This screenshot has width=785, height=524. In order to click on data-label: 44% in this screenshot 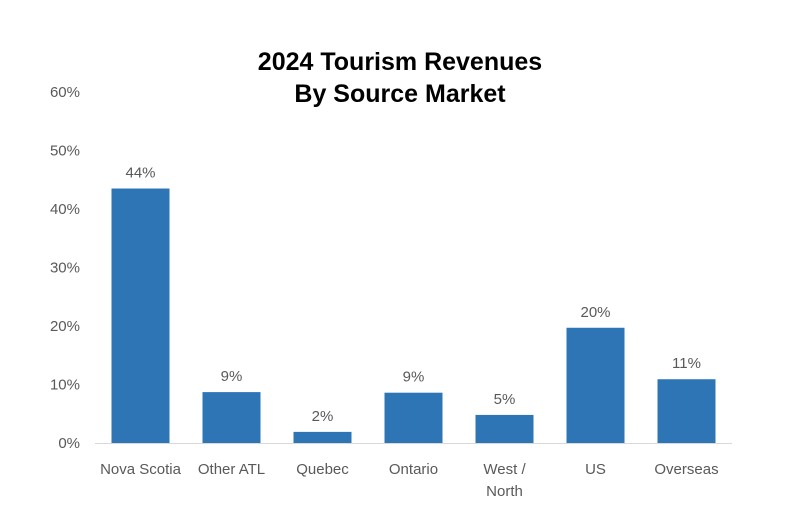, I will do `click(140, 173)`.